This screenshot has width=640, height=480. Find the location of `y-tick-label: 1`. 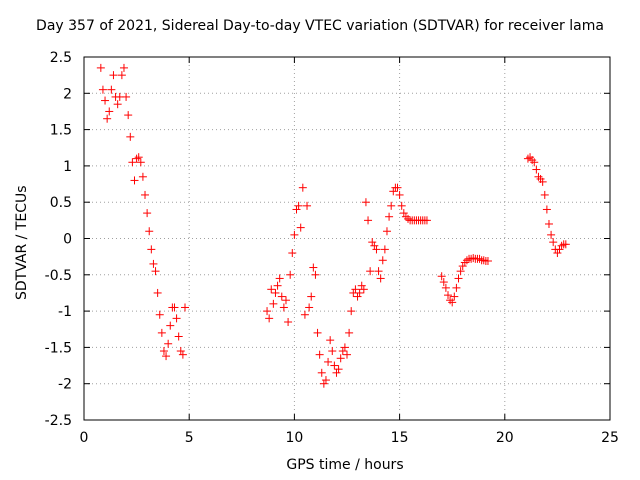

y-tick-label: 1 is located at coordinates (67, 167).